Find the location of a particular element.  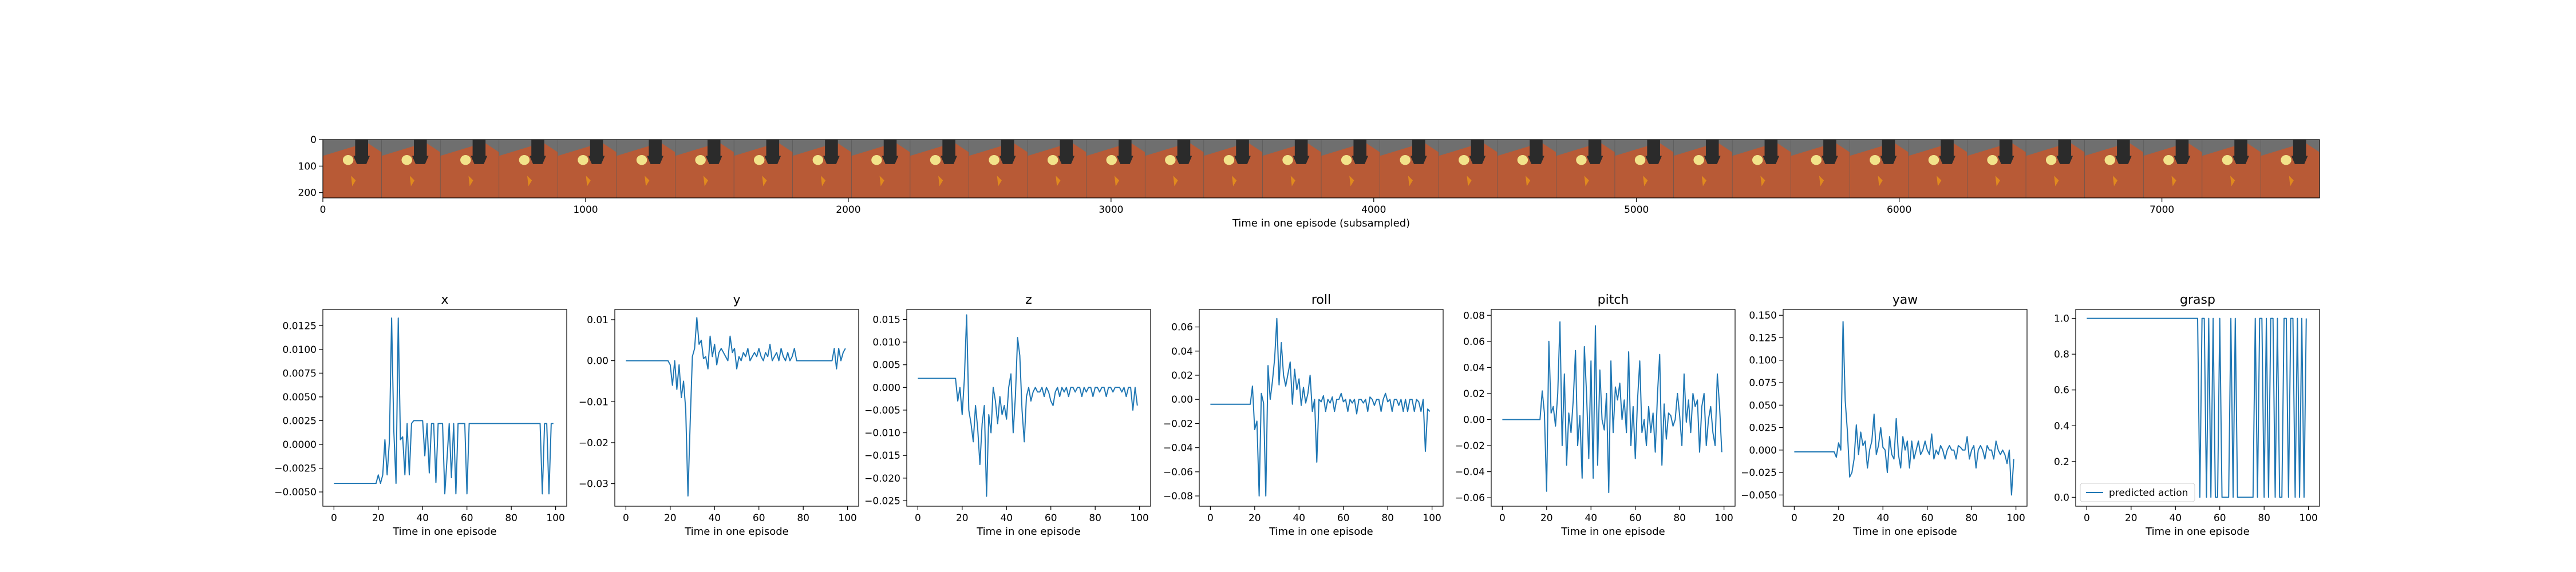

y-tick-label: −0.03 is located at coordinates (594, 484).